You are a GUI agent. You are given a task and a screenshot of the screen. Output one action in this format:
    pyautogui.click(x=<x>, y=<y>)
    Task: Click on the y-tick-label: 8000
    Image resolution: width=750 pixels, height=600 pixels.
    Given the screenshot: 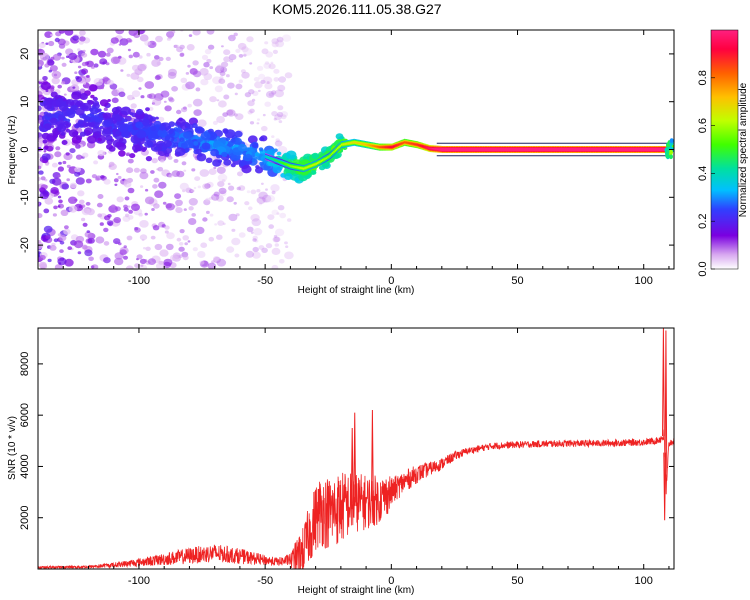 What is the action you would take?
    pyautogui.click(x=25, y=364)
    